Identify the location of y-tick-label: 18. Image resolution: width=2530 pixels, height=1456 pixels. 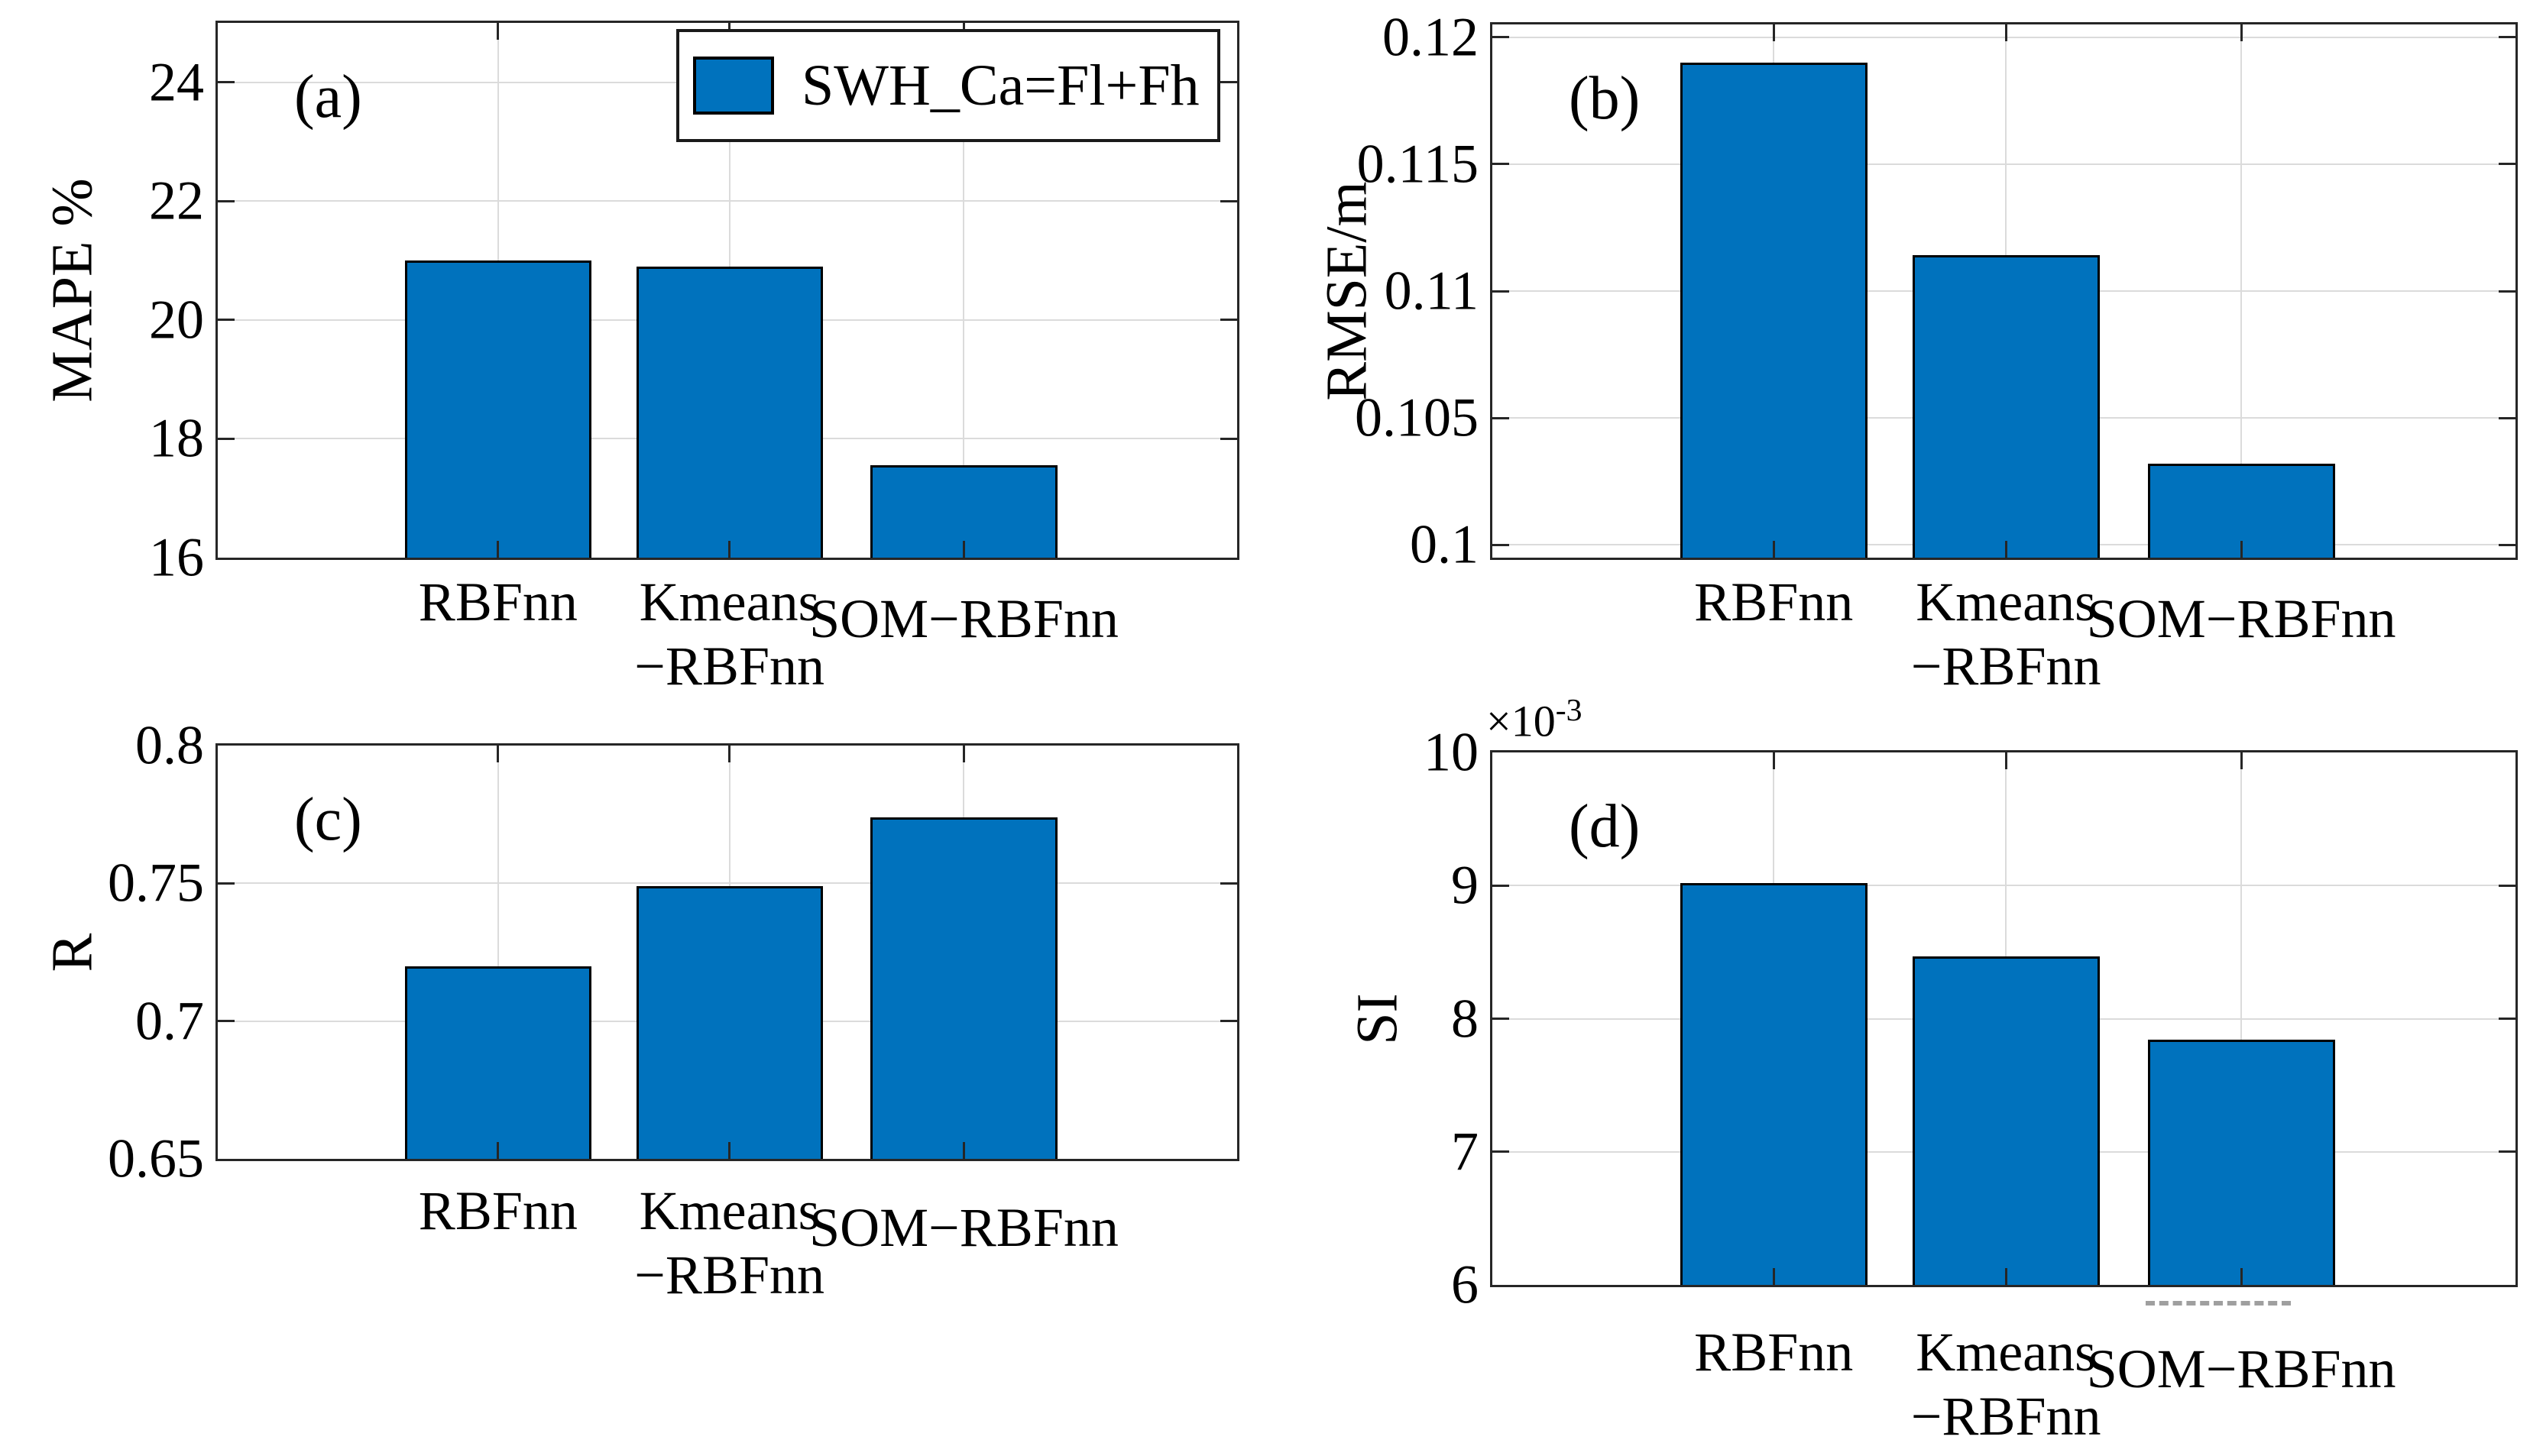
(176, 438).